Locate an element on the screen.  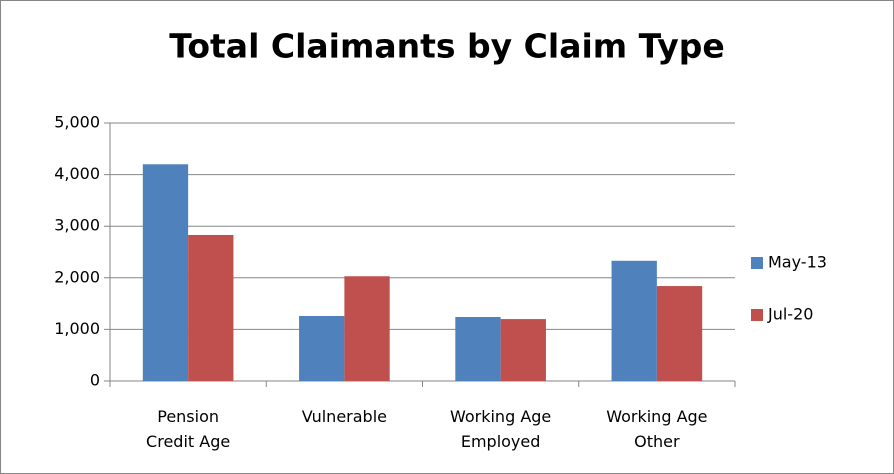
y-tick-label: 1,000 is located at coordinates (77, 328).